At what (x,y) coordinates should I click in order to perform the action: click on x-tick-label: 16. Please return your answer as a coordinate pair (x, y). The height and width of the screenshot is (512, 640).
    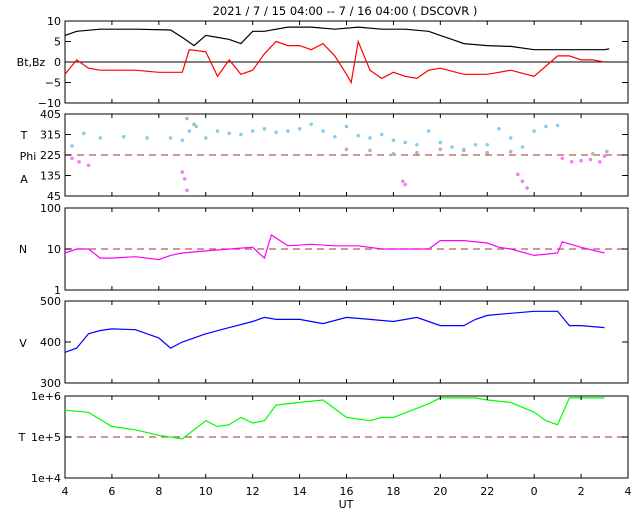
    Looking at the image, I should click on (347, 491).